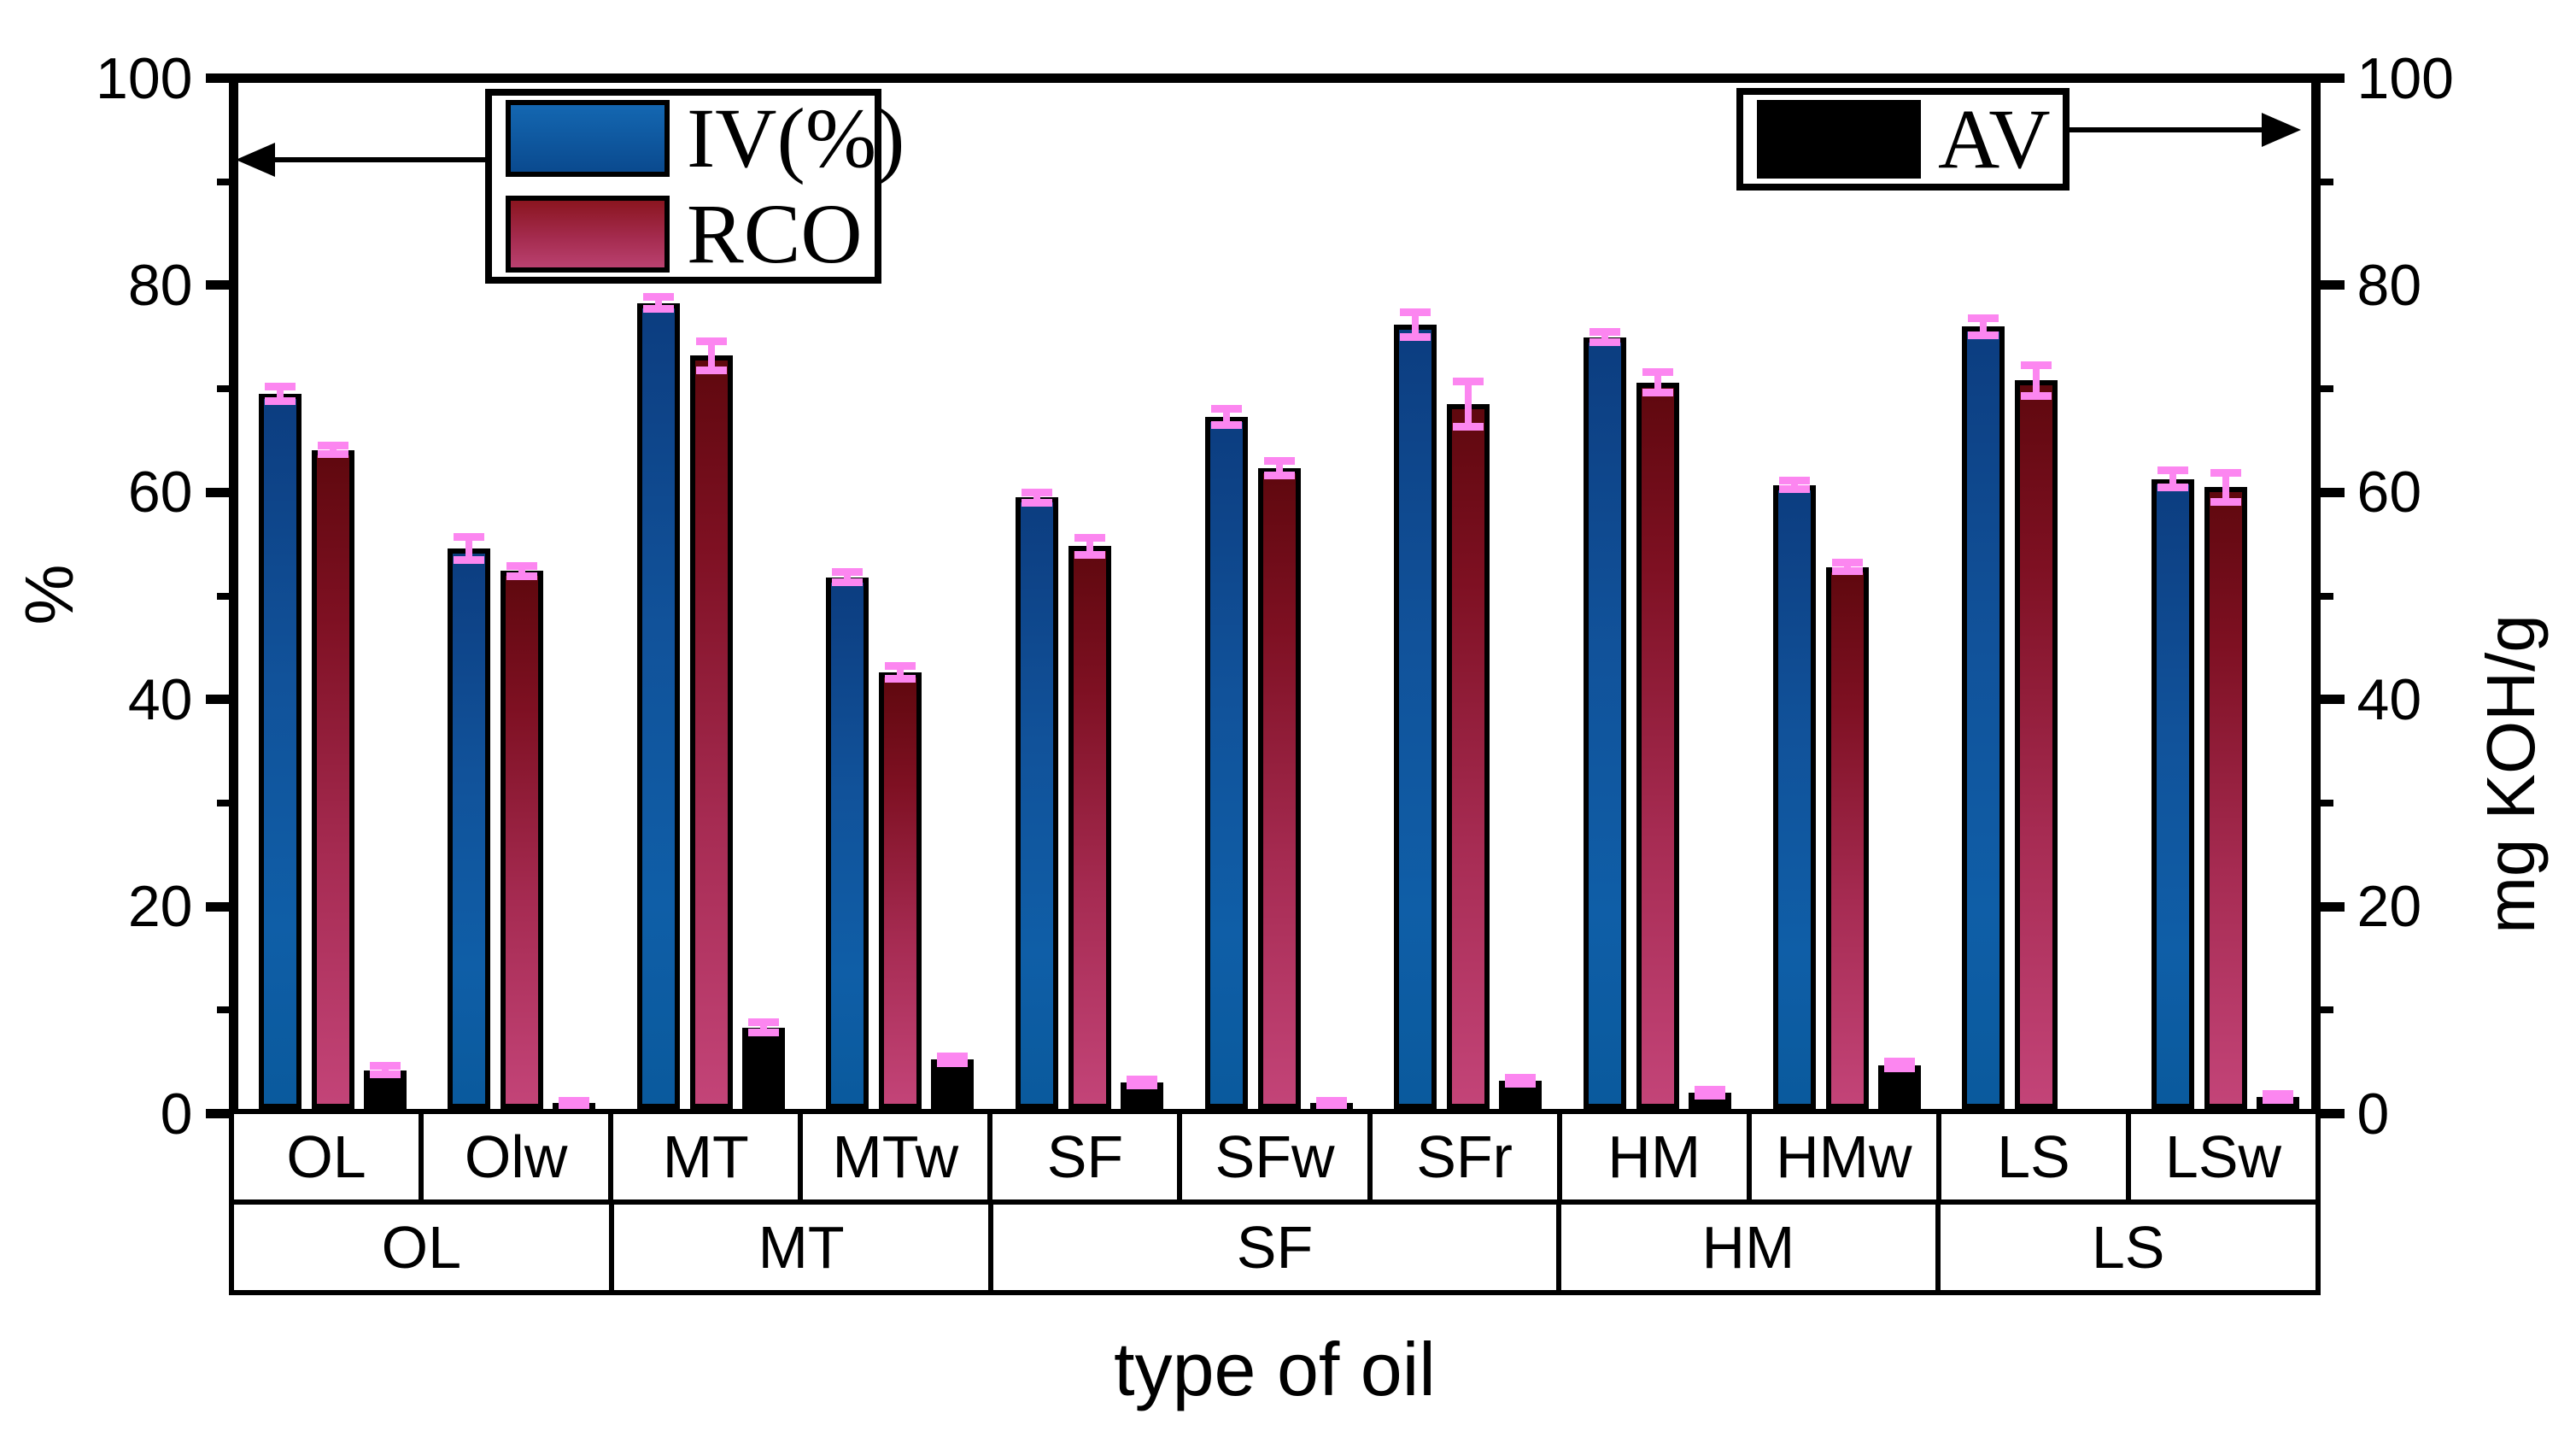 Image resolution: width=2576 pixels, height=1437 pixels. What do you see at coordinates (2373, 1114) in the screenshot?
I see `right-tick-label: 0` at bounding box center [2373, 1114].